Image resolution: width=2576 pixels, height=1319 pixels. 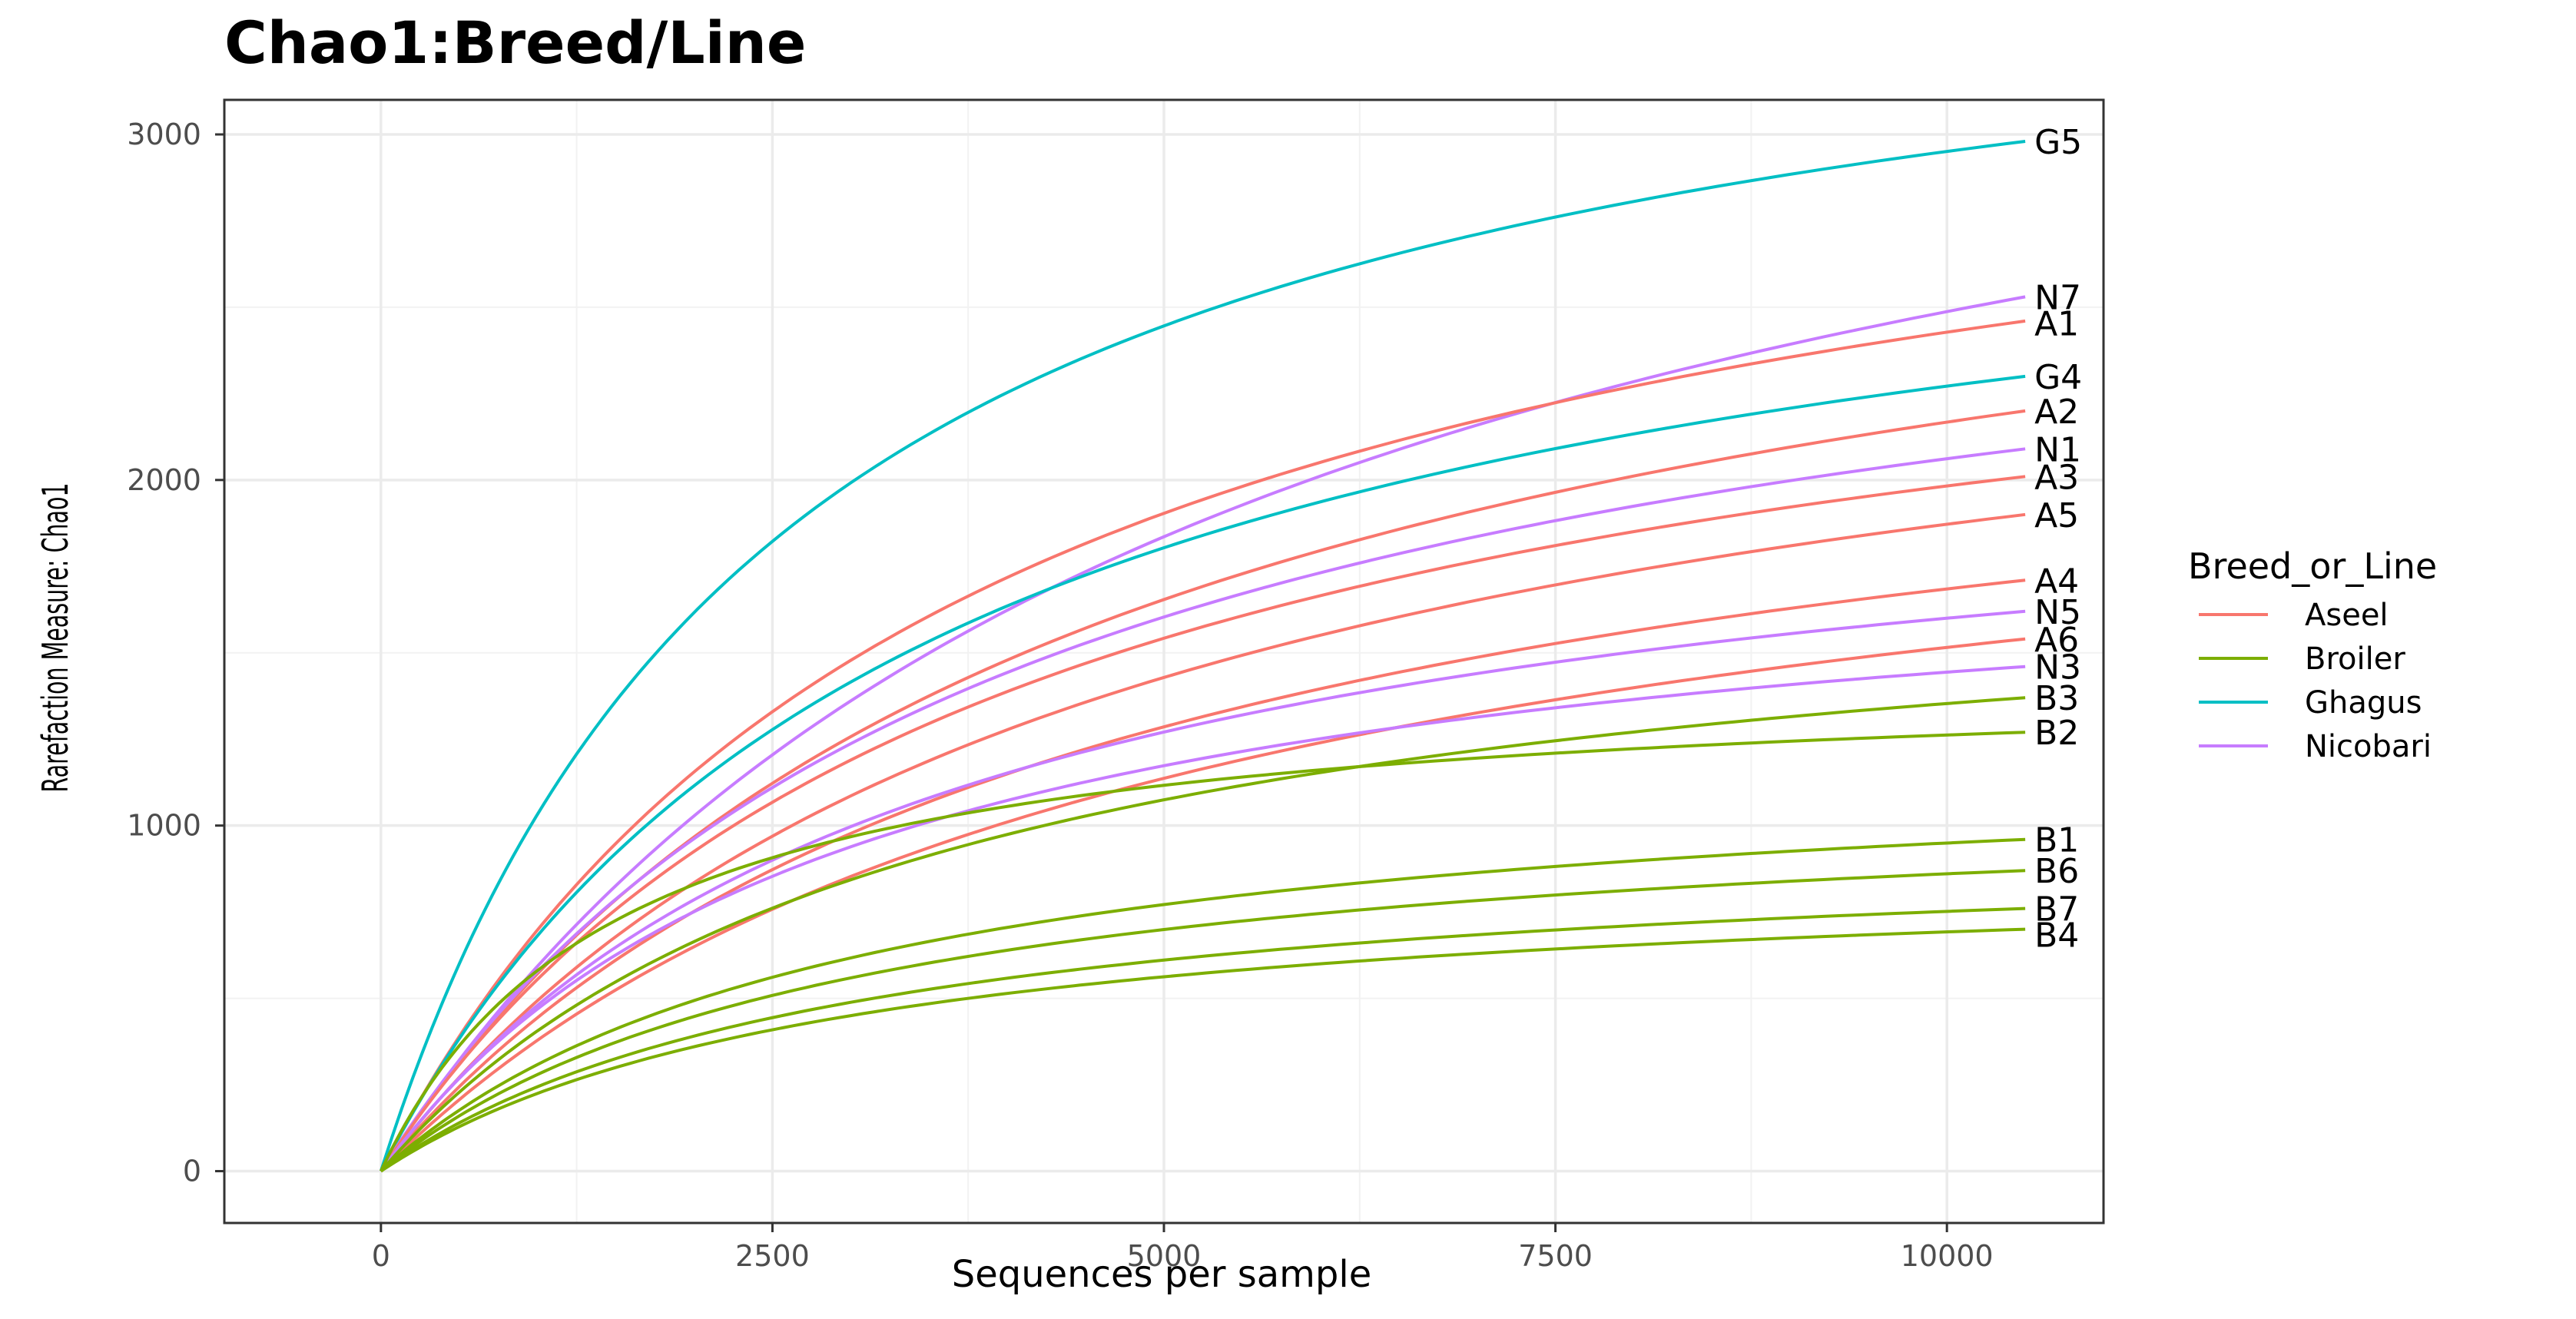 What do you see at coordinates (2056, 936) in the screenshot?
I see `series-label-b4: B4` at bounding box center [2056, 936].